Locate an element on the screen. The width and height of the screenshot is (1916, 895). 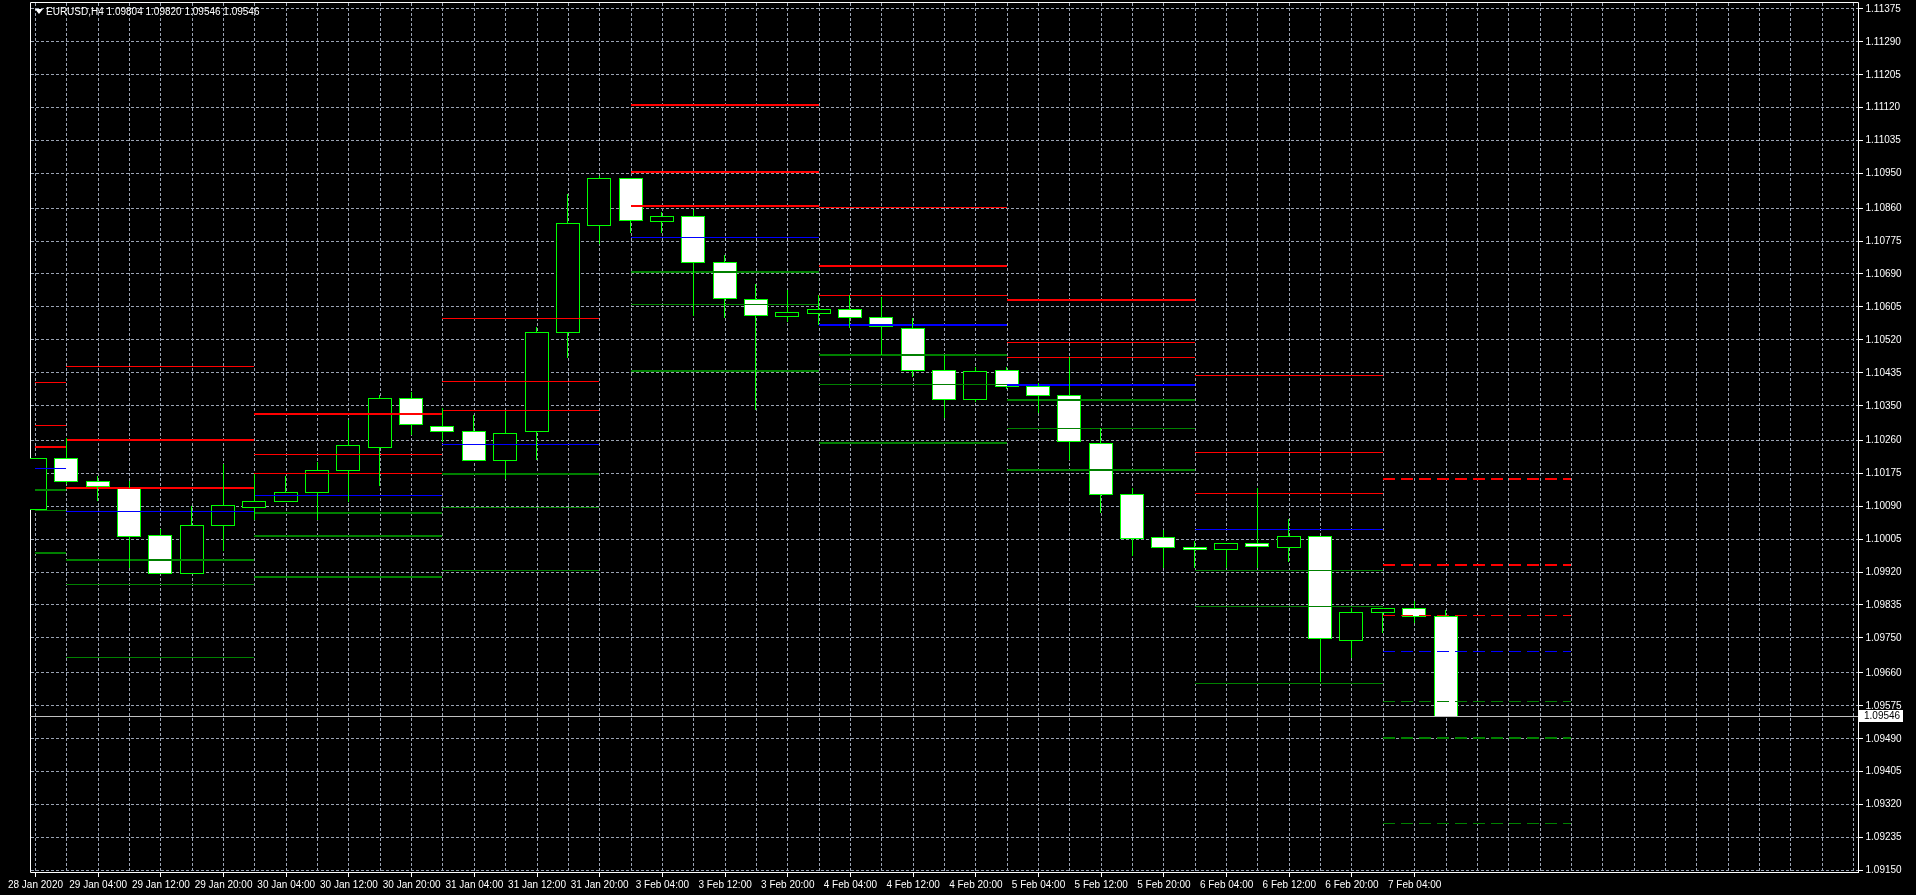
x-tick-label: 30 Jan 04:00 is located at coordinates (286, 884).